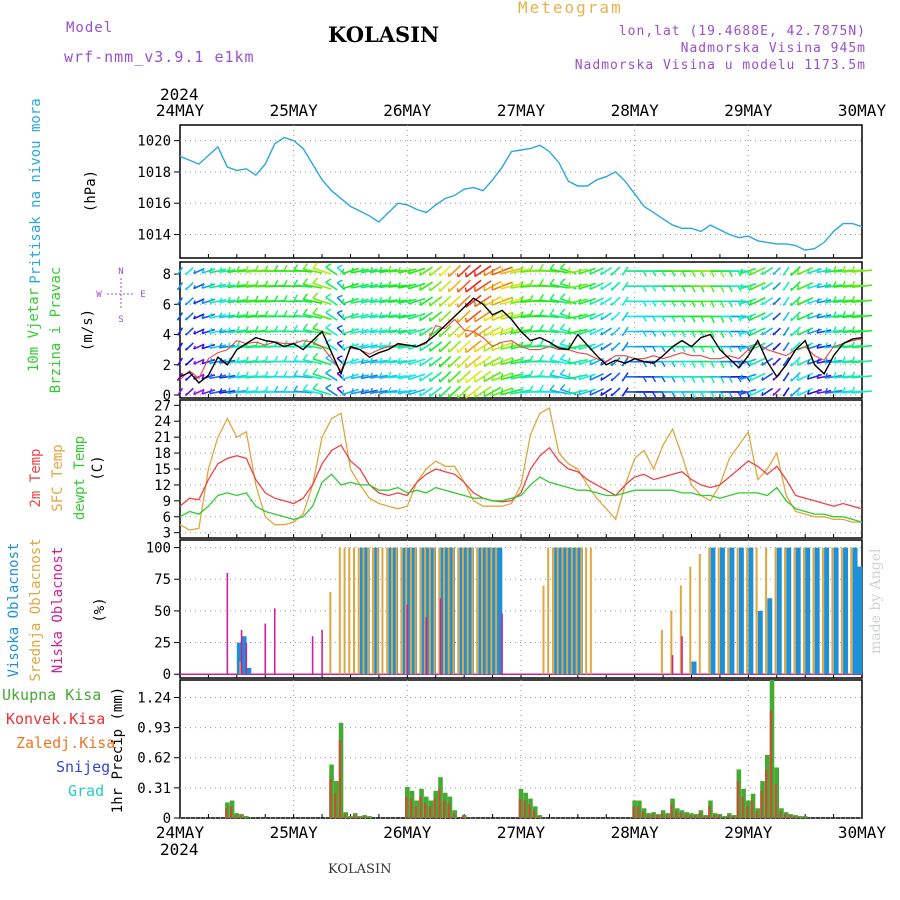 This screenshot has width=900, height=900. Describe the element at coordinates (521, 110) in the screenshot. I see `x-tick-label-top: 27MAY` at that location.